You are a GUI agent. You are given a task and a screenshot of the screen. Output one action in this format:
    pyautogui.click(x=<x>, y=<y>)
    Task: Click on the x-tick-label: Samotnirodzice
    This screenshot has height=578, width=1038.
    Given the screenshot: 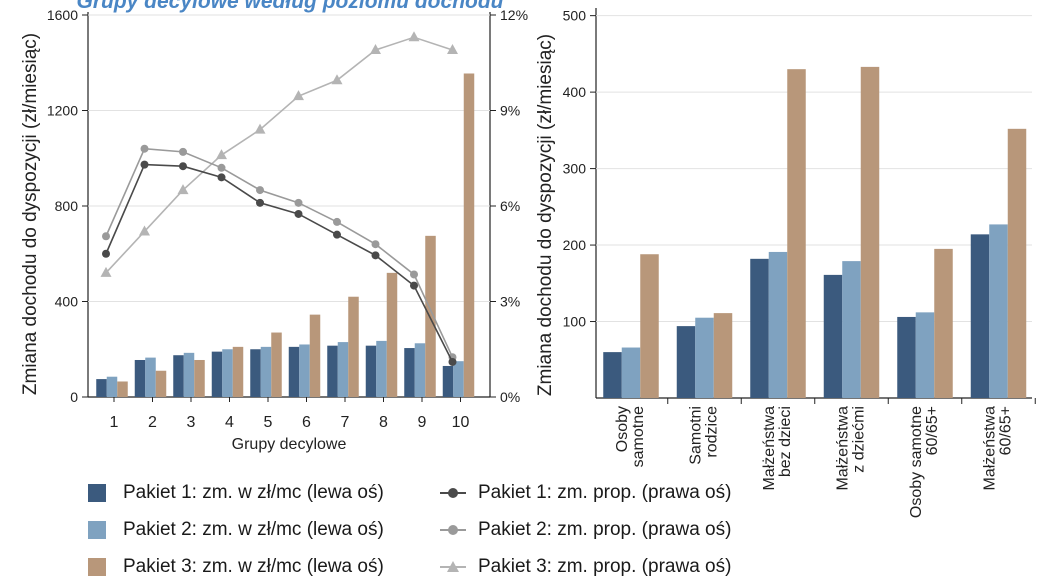 What is the action you would take?
    pyautogui.click(x=704, y=435)
    